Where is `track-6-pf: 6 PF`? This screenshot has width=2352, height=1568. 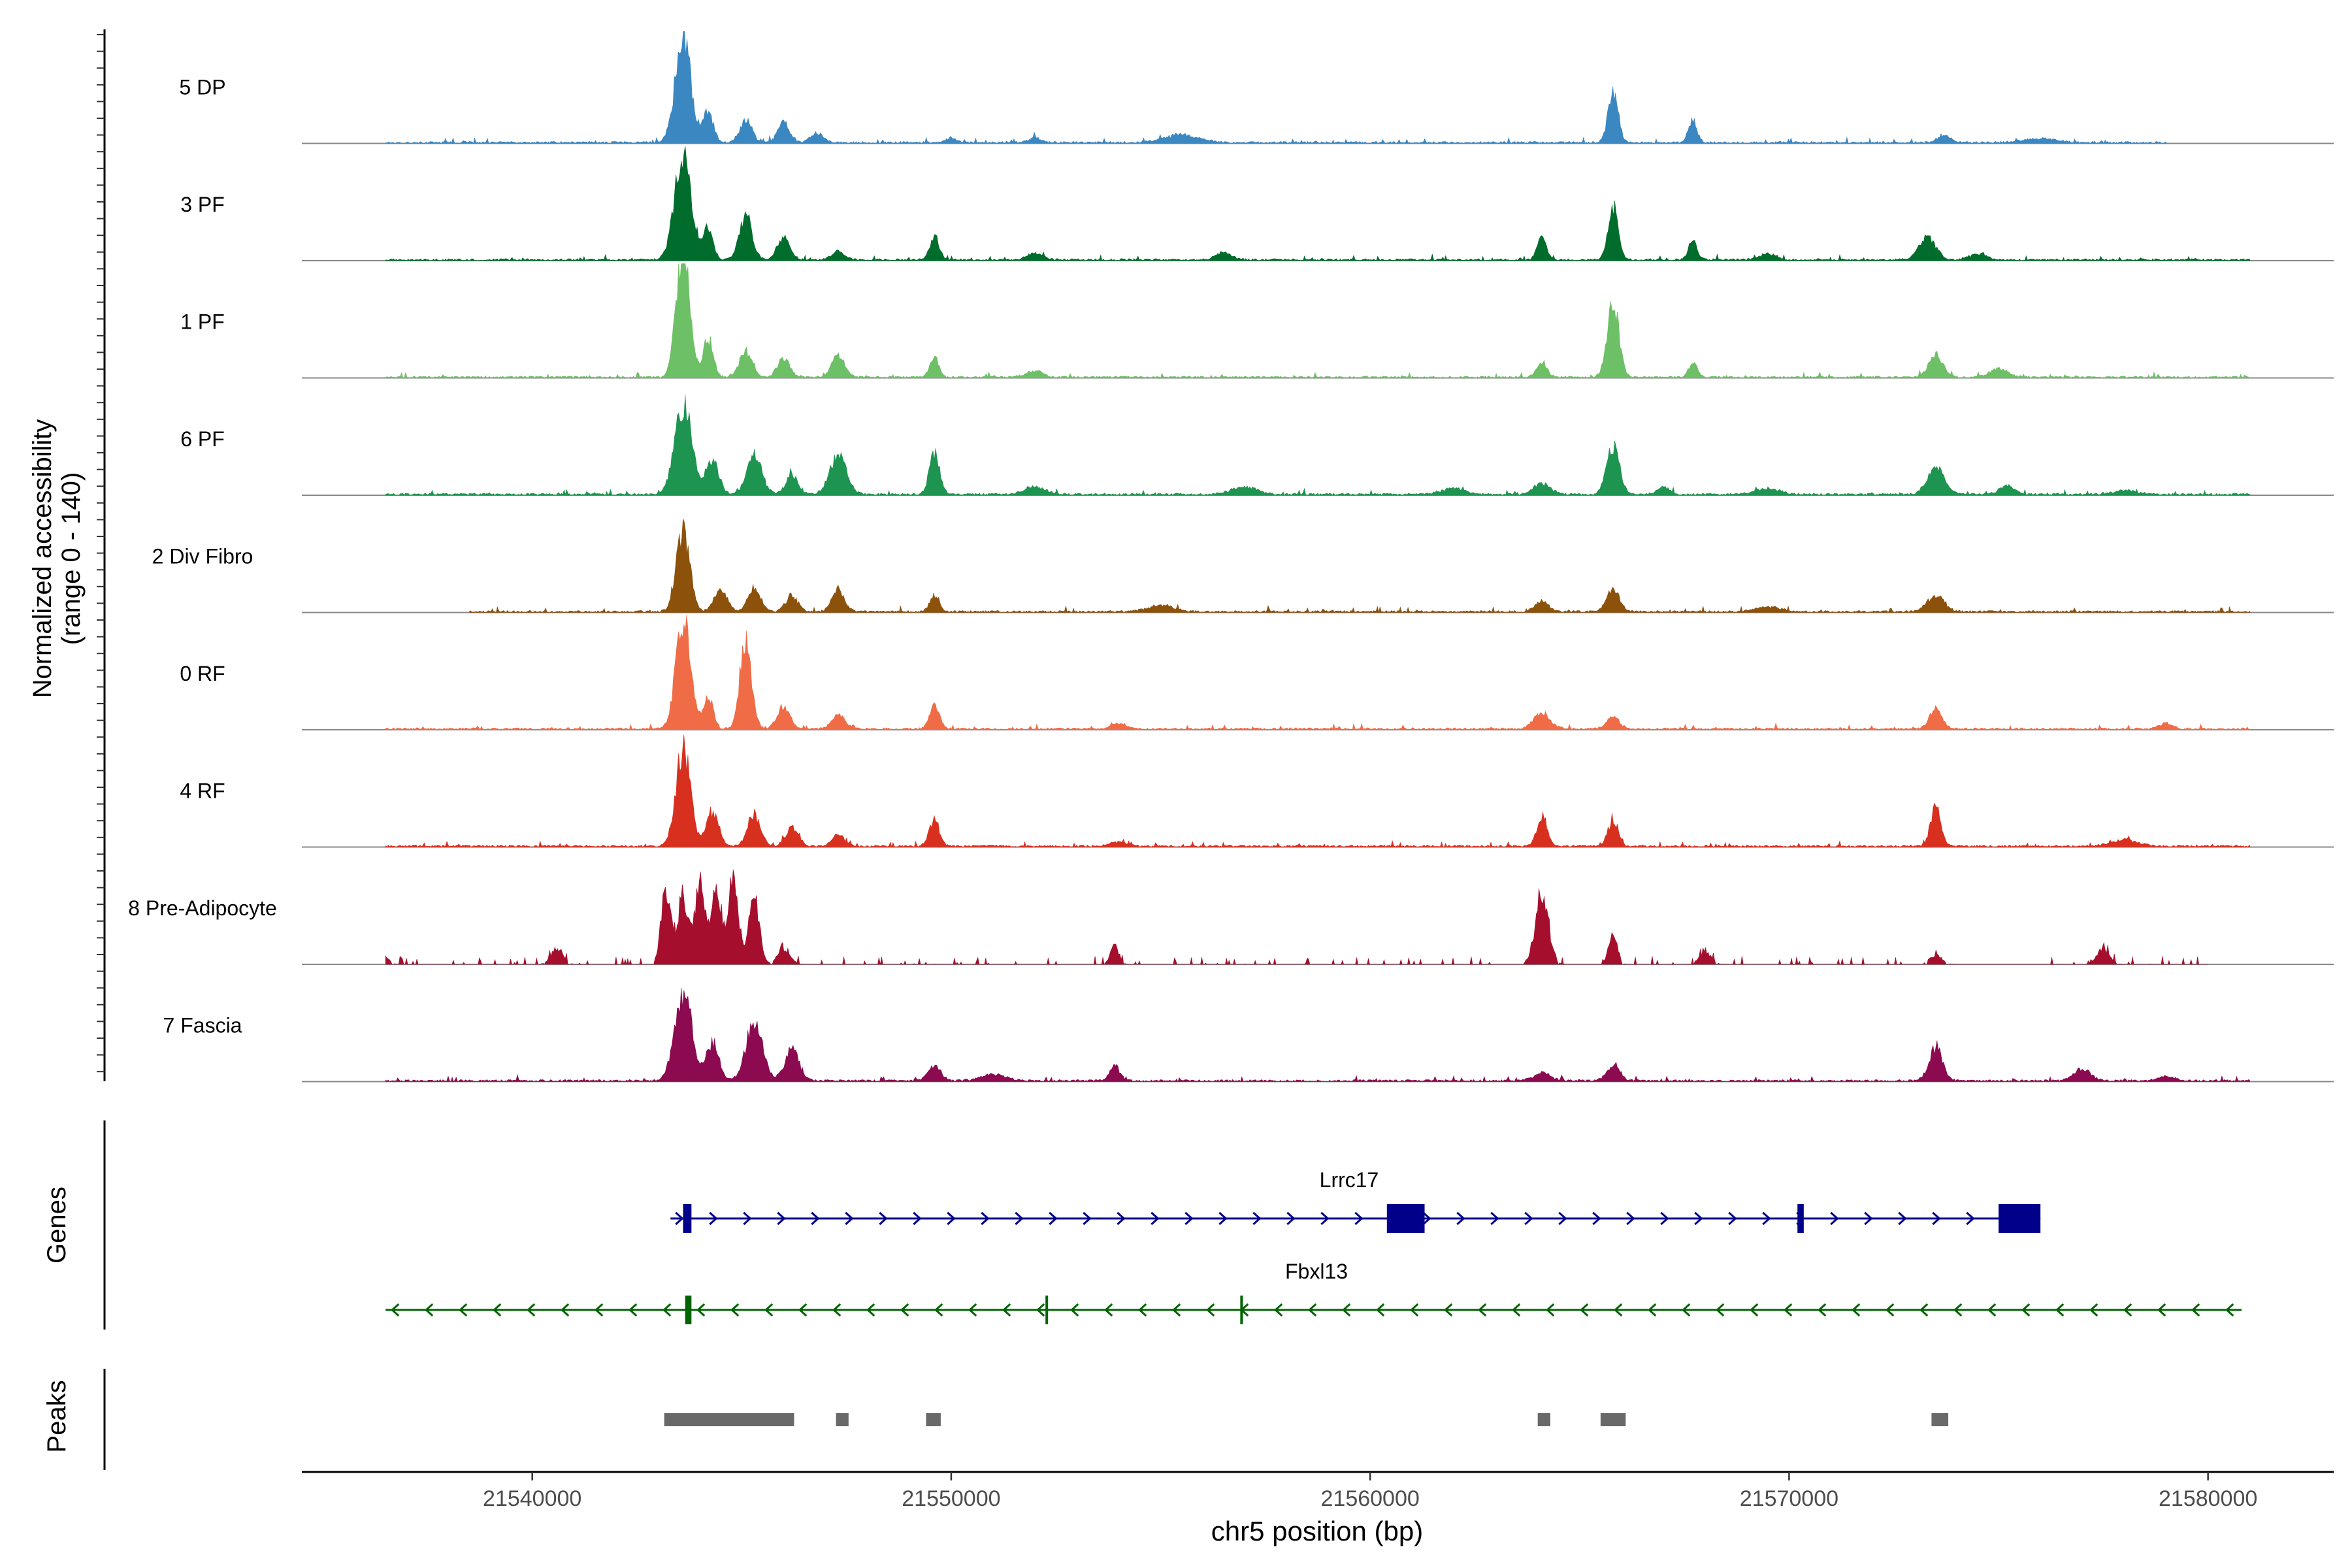
track-6-pf: 6 PF is located at coordinates (1257, 445).